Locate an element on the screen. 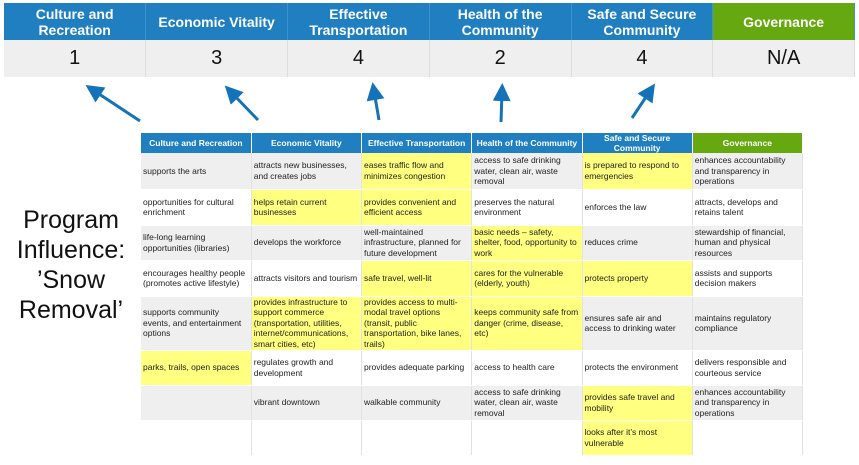 The image size is (859, 465). matrix-header-cell: Culture and Recreation is located at coordinates (196, 143).